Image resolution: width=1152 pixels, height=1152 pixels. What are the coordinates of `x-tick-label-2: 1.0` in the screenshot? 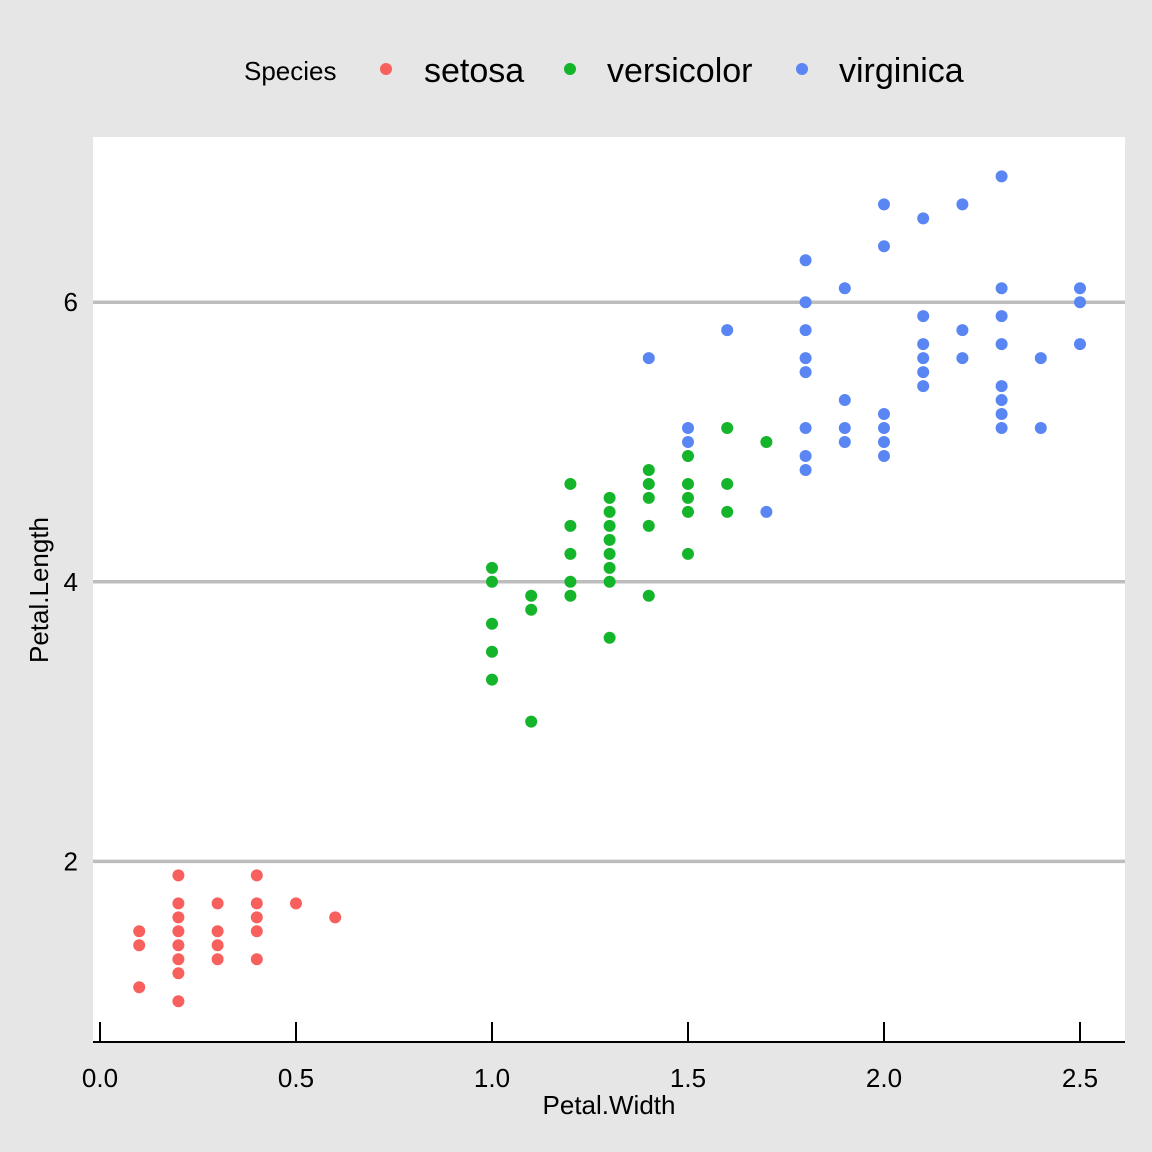 It's located at (492, 1078).